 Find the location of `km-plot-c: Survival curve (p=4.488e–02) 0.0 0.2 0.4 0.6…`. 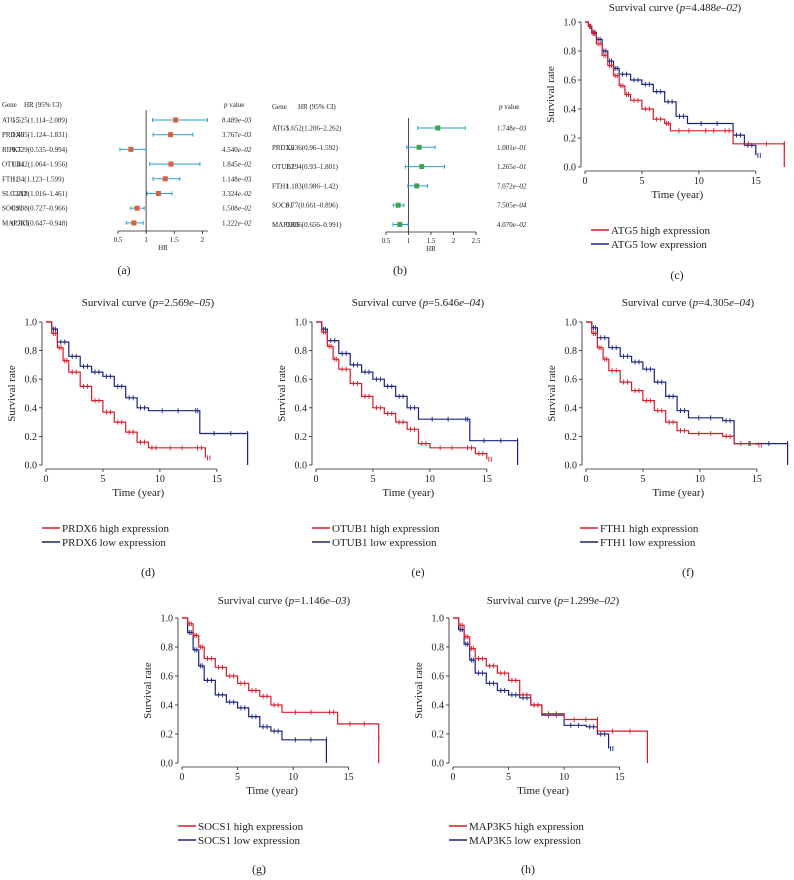

km-plot-c: Survival curve (p=4.488e–02) 0.0 0.2 0.4 0.6… is located at coordinates (665, 142).